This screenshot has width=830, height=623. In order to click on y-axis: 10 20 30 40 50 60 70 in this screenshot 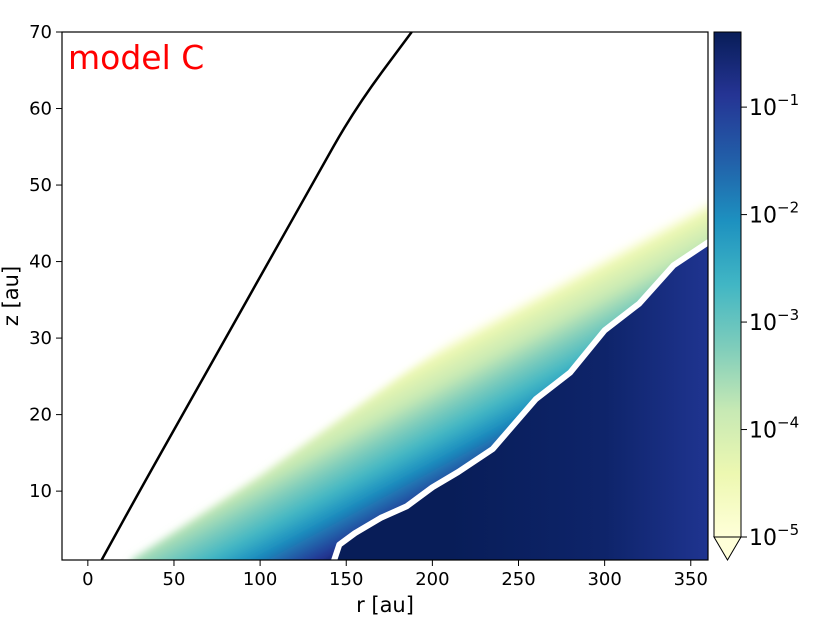, I will do `click(45, 262)`.